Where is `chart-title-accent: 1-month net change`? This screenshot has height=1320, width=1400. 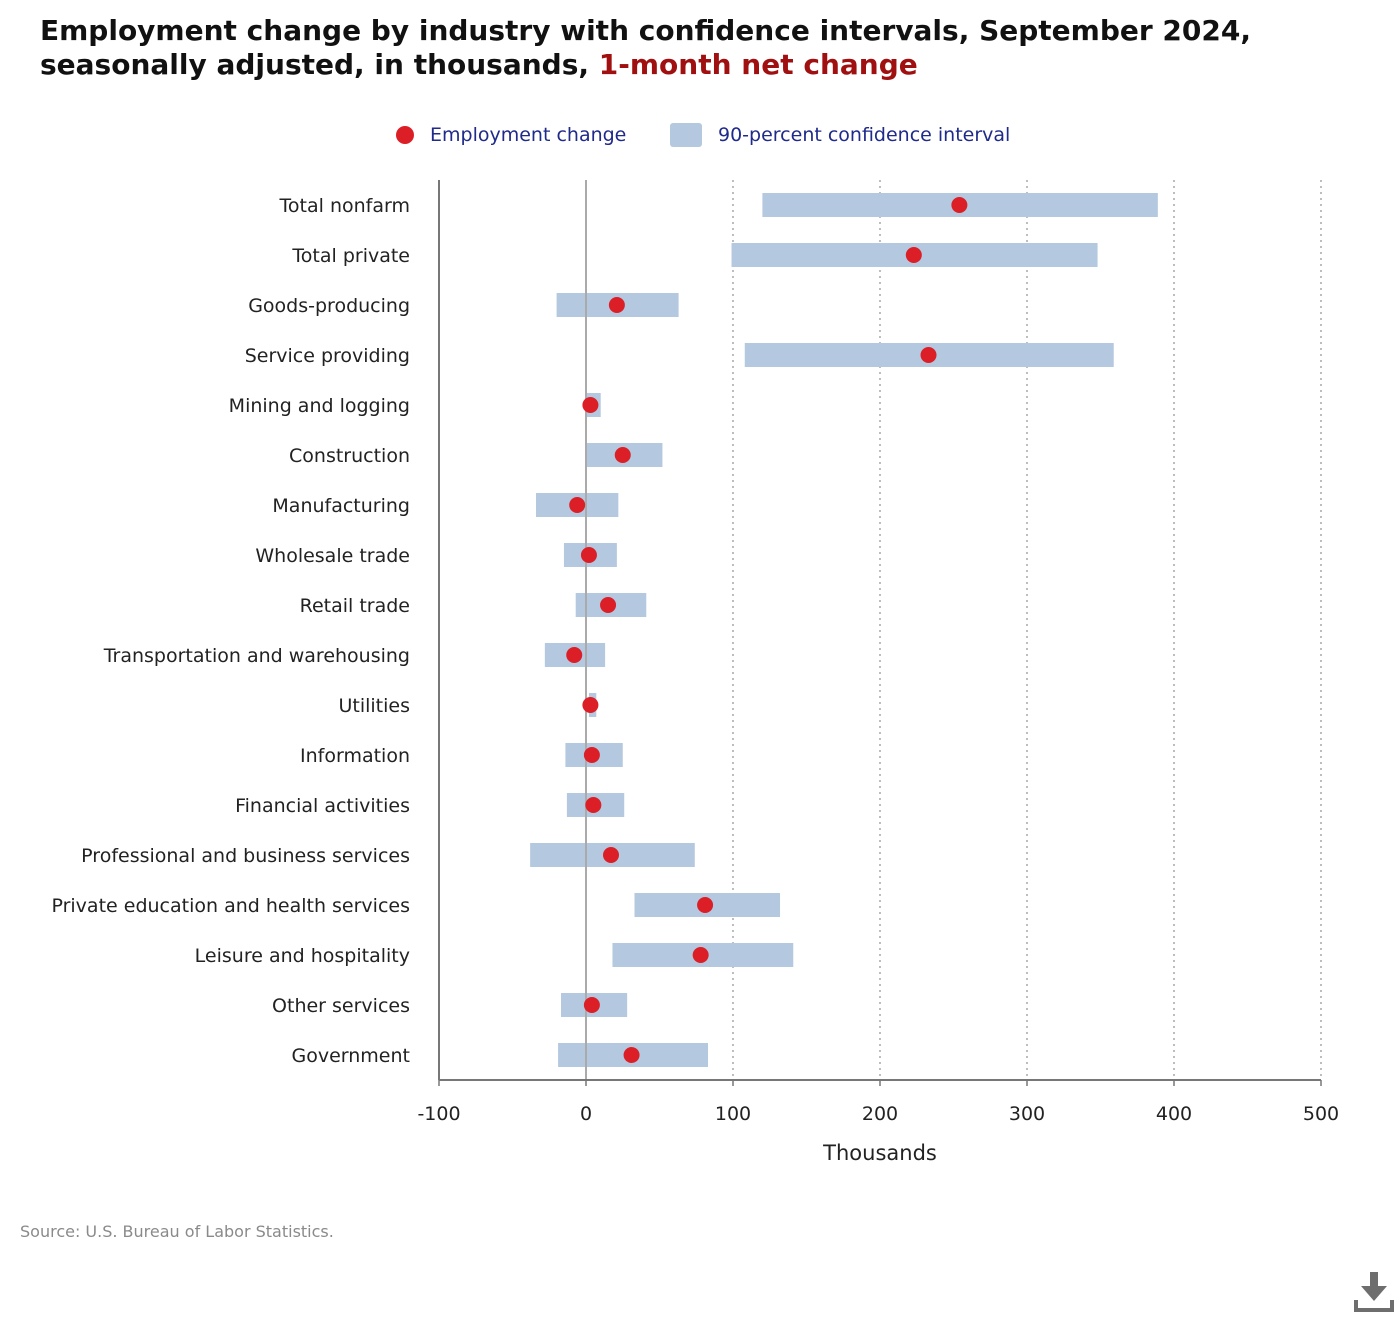
chart-title-accent: 1-month net change is located at coordinates (758, 64).